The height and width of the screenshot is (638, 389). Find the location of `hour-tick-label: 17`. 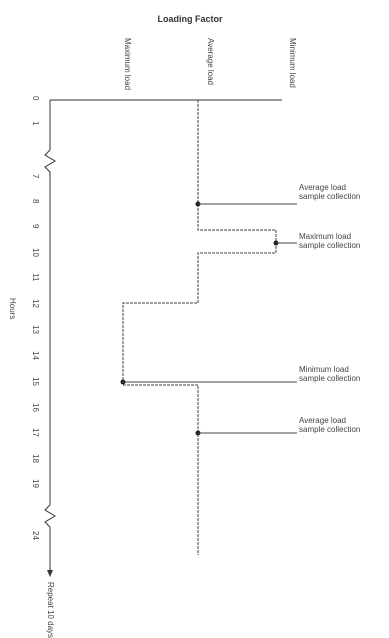

hour-tick-label: 17 is located at coordinates (35, 432).